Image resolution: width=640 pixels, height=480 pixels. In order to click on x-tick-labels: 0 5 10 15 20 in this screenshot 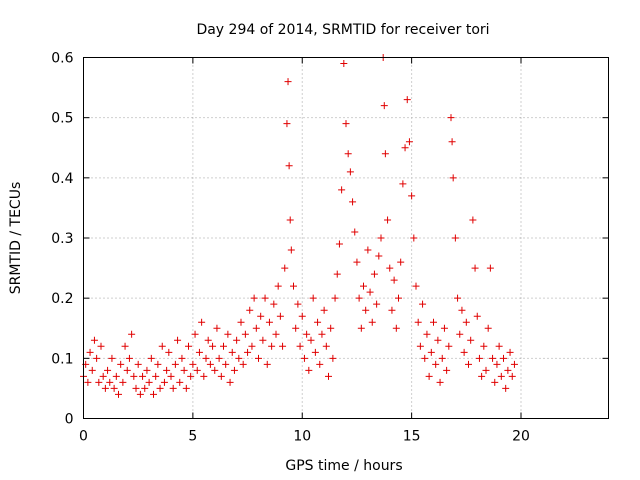, I will do `click(304, 437)`.